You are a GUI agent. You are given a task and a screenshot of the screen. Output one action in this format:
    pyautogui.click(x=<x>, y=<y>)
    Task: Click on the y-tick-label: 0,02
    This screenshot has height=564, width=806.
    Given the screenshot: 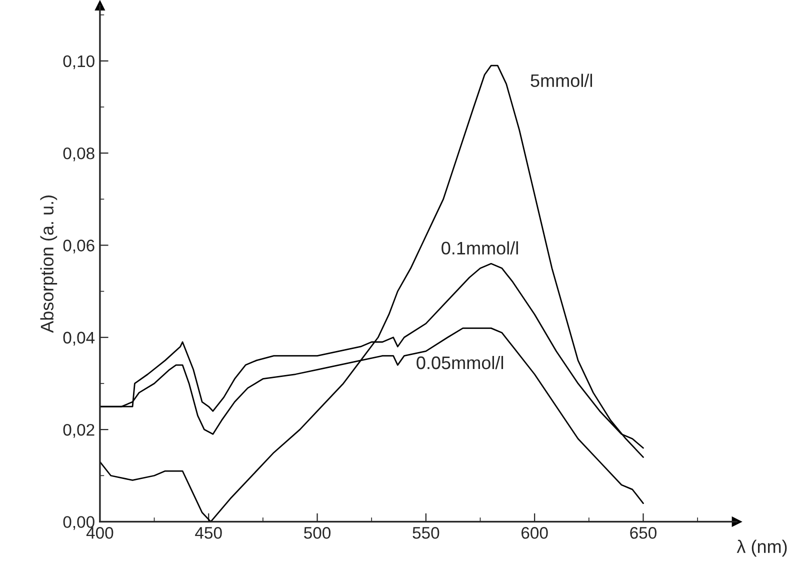 What is the action you would take?
    pyautogui.click(x=78, y=431)
    